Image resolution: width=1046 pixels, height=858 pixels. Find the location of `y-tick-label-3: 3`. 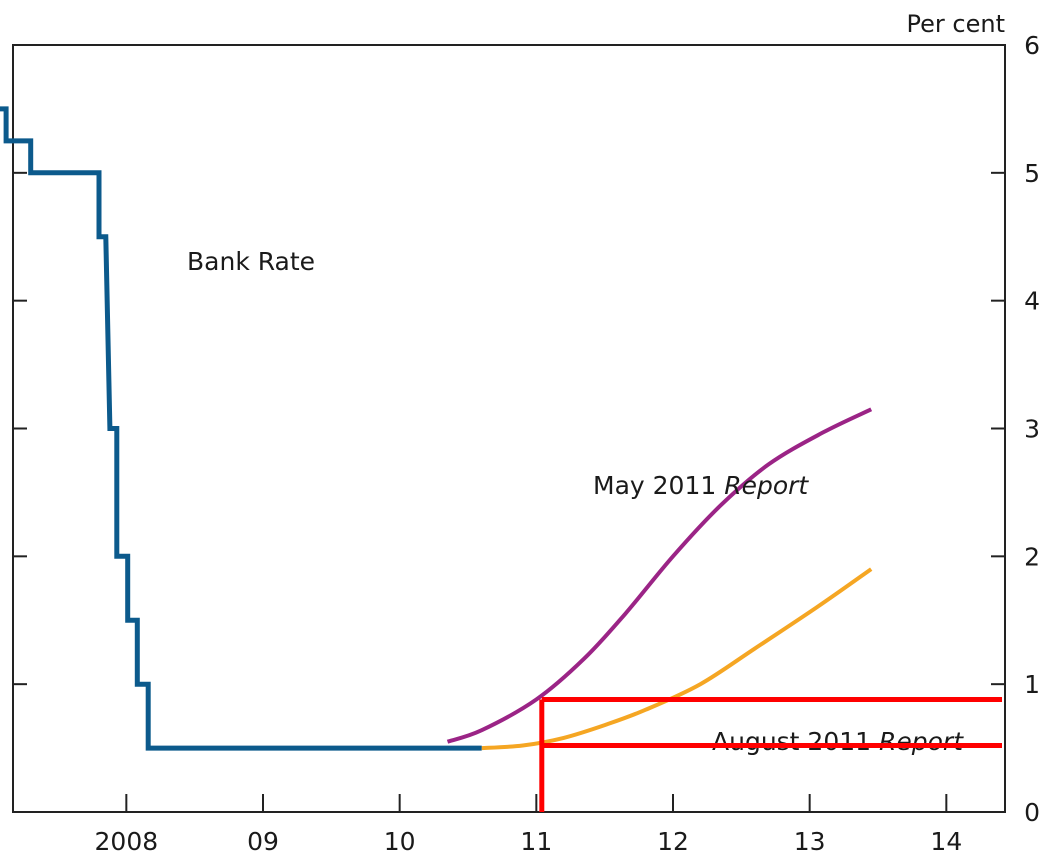

y-tick-label-3: 3 is located at coordinates (1032, 429).